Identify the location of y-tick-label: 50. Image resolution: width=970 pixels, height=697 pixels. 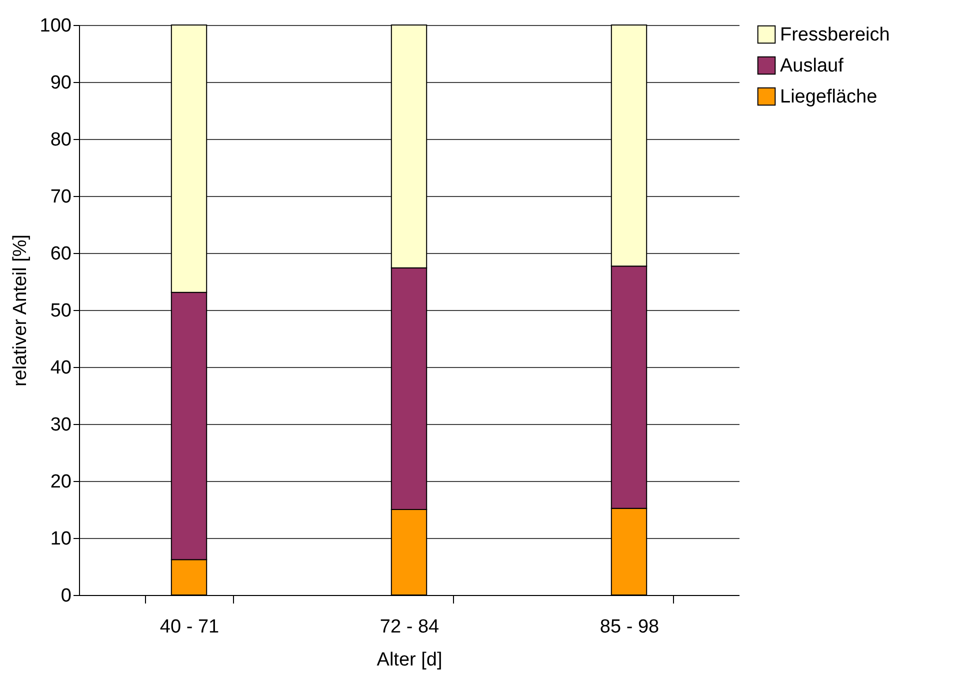
(61, 311).